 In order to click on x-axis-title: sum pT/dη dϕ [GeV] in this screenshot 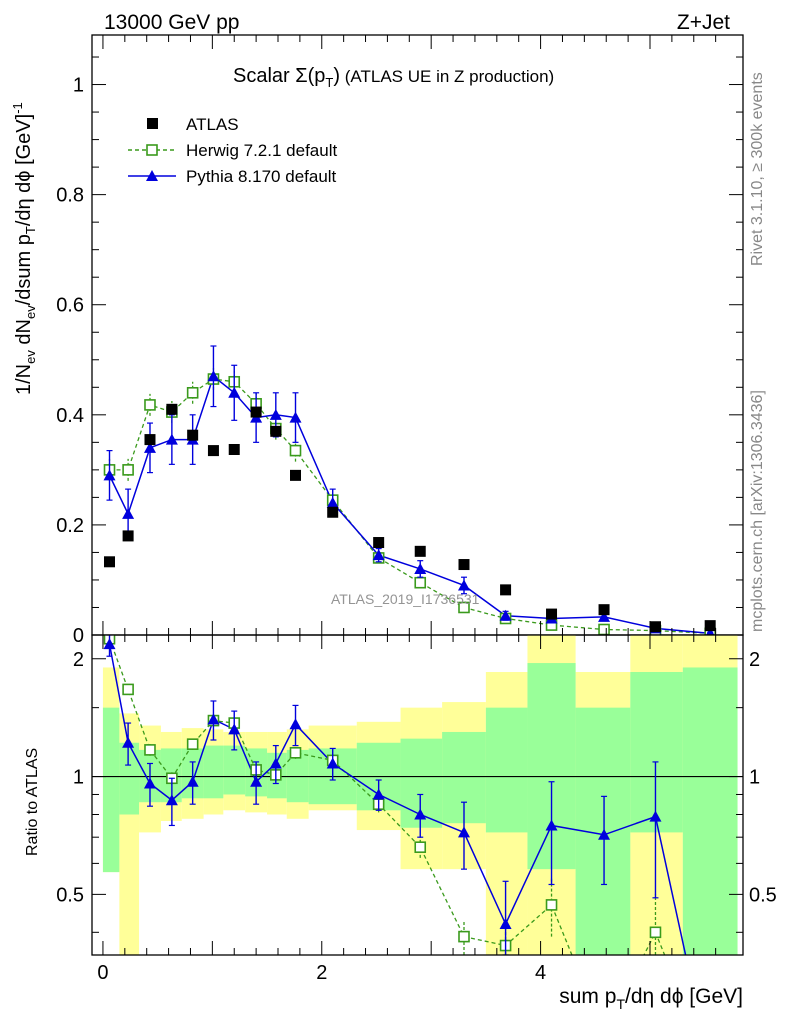, I will do `click(651, 998)`.